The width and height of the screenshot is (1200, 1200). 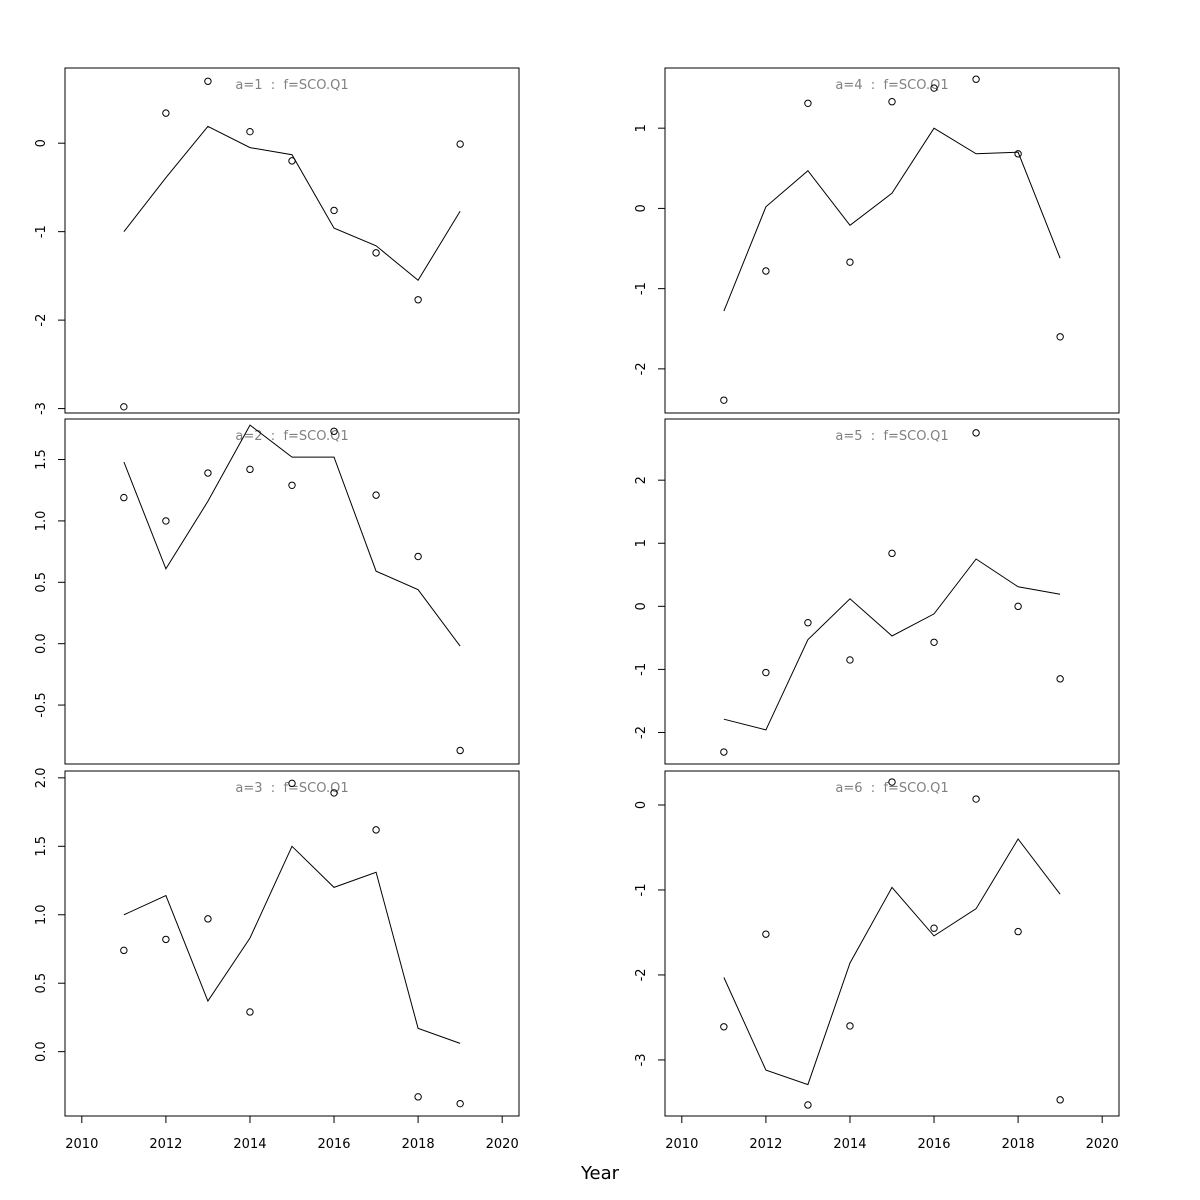 I want to click on panel-5: a=5 : f=SCO.Q1 -2 -1 0 1 2, so click(x=877, y=591).